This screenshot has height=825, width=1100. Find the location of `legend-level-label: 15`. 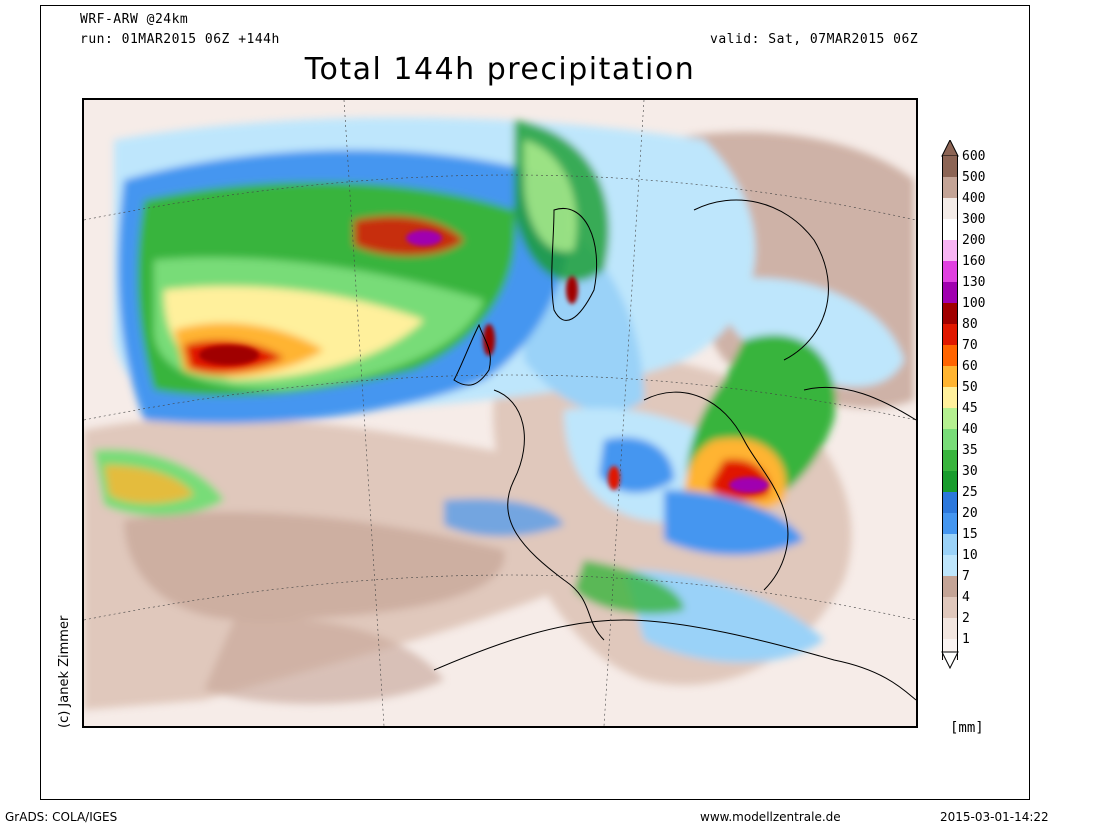

legend-level-label: 15 is located at coordinates (970, 534).